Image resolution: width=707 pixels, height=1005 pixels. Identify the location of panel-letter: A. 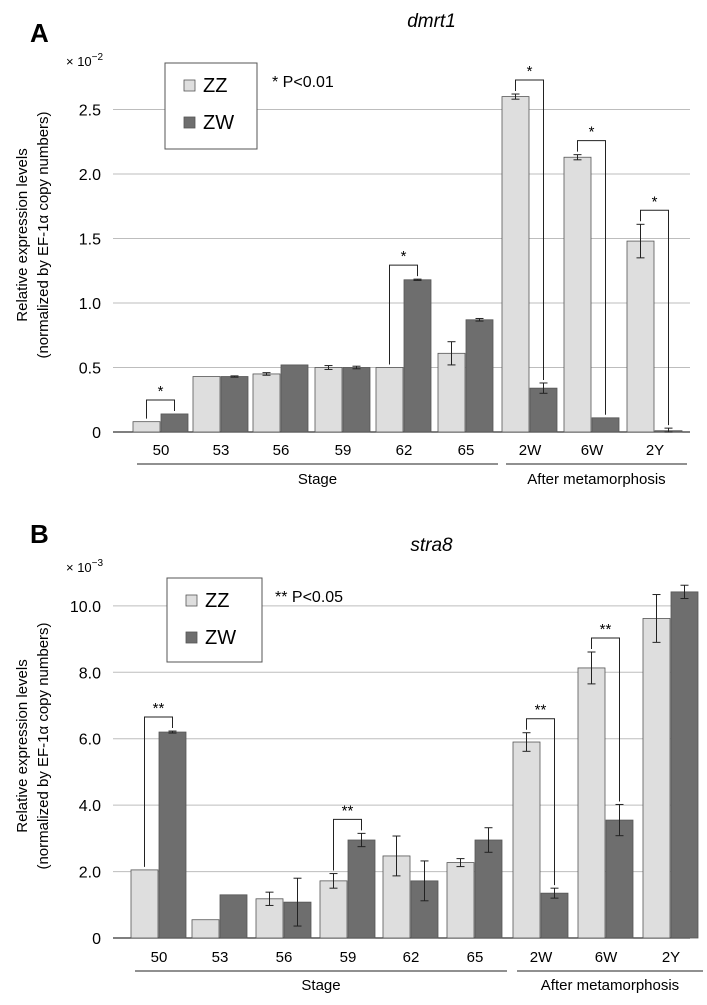
(39, 33).